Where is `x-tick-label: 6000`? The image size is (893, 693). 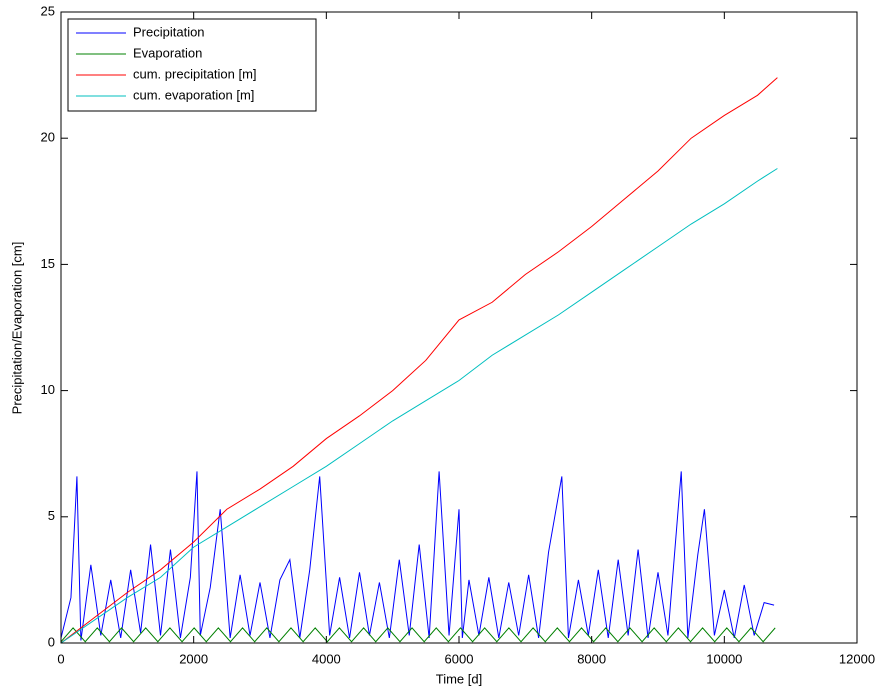 x-tick-label: 6000 is located at coordinates (459, 658).